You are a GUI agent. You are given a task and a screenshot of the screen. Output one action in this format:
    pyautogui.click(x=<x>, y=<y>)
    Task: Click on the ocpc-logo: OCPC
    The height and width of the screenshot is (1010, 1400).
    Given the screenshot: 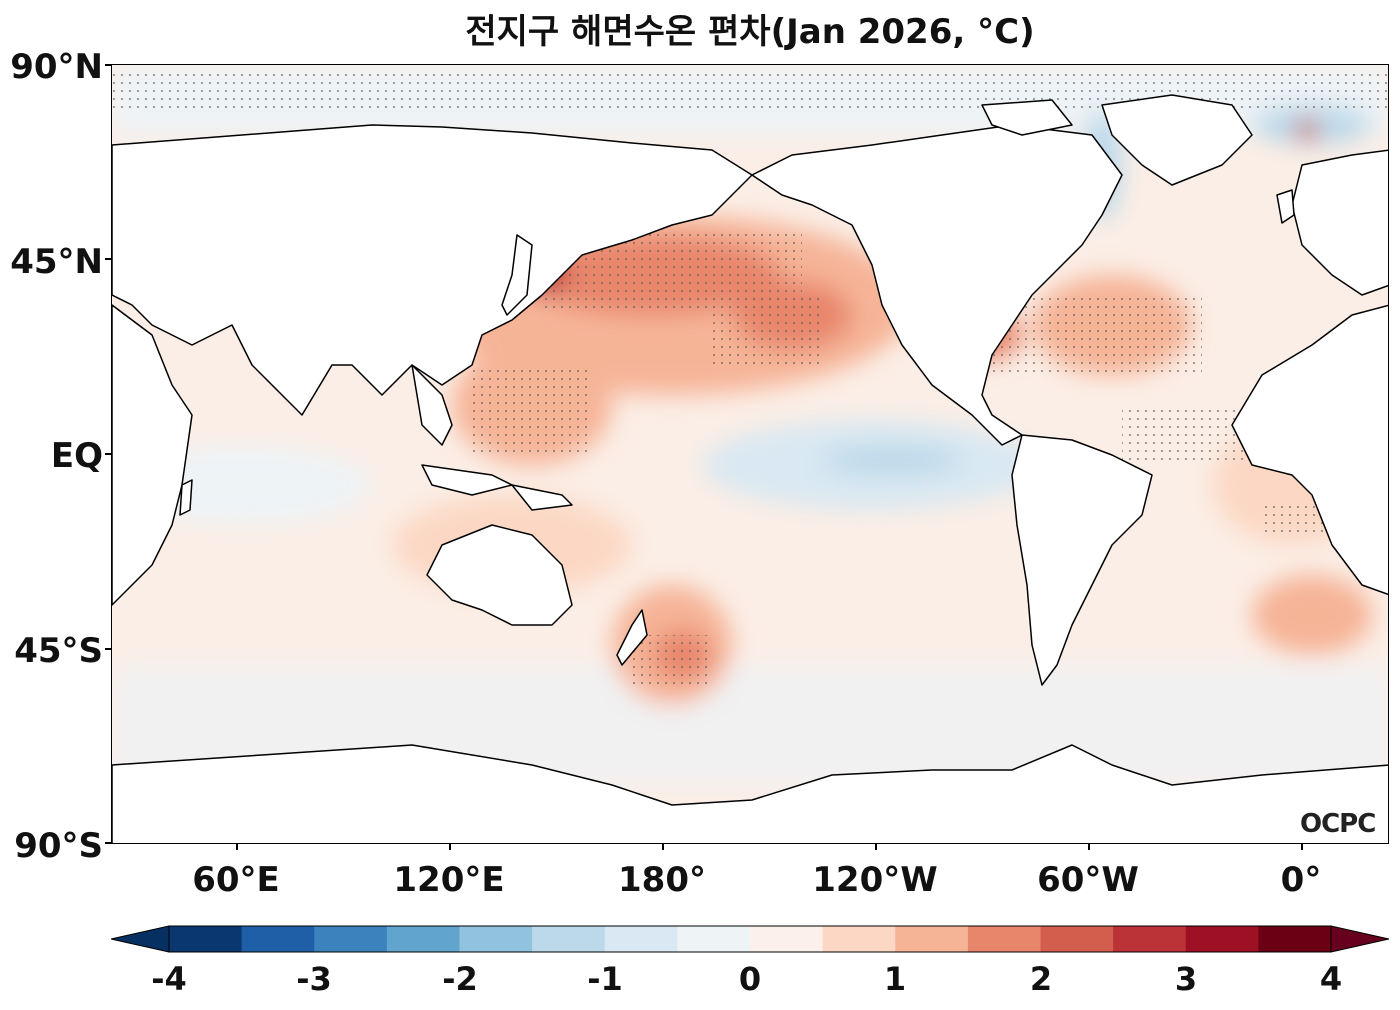 What is the action you would take?
    pyautogui.click(x=1338, y=824)
    